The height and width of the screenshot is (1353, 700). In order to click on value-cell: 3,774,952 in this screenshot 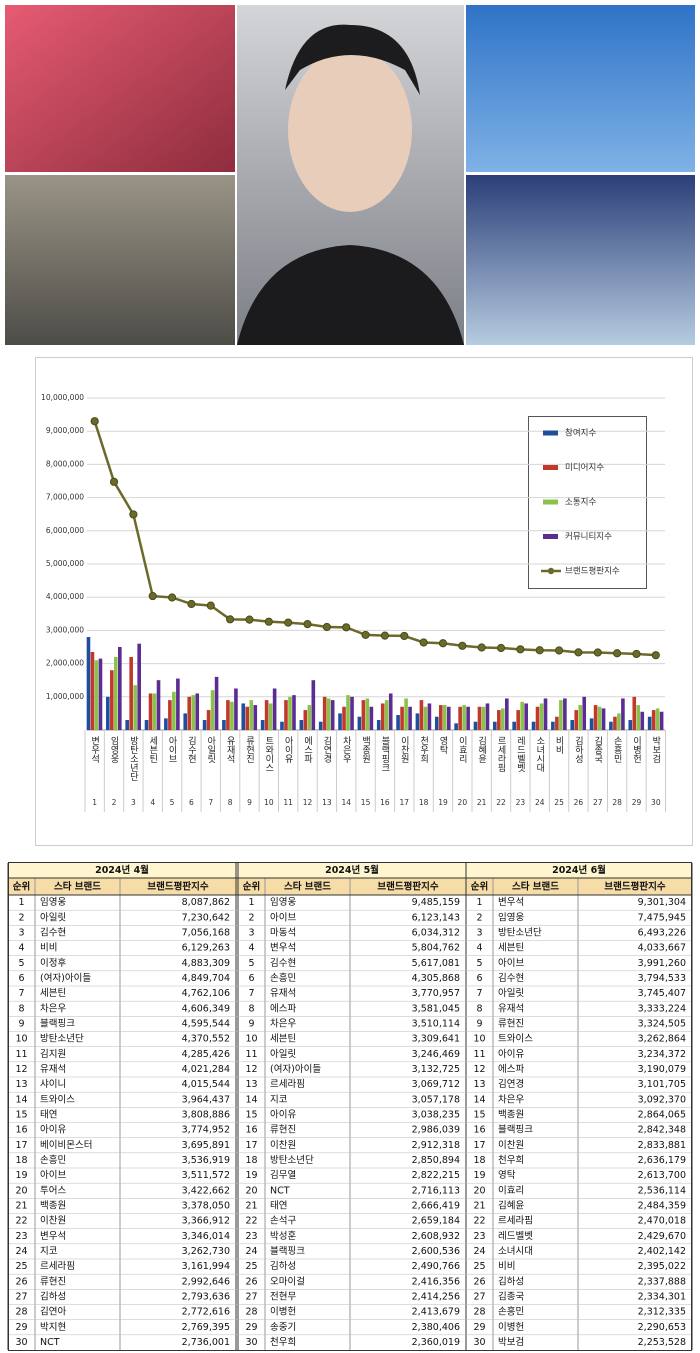, I will do `click(206, 1130)`.